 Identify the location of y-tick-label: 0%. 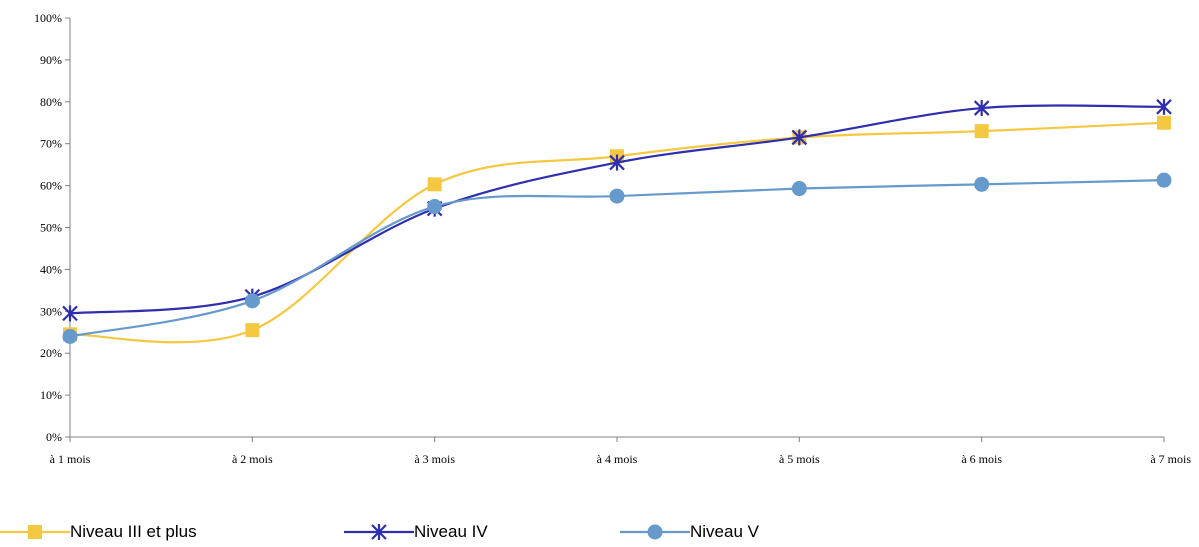
(54, 437).